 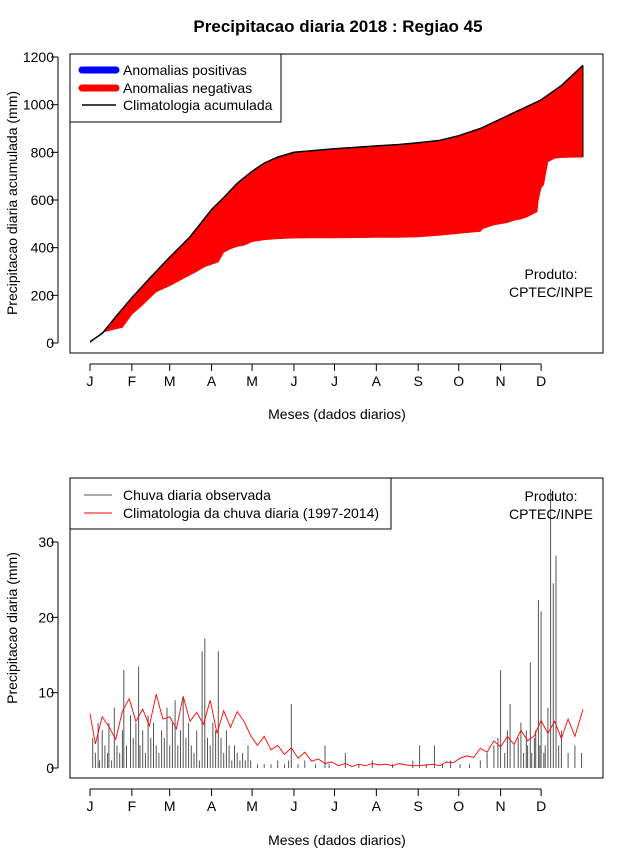 I want to click on top-x-axis-label: Meses (dados diarios), so click(x=337, y=414).